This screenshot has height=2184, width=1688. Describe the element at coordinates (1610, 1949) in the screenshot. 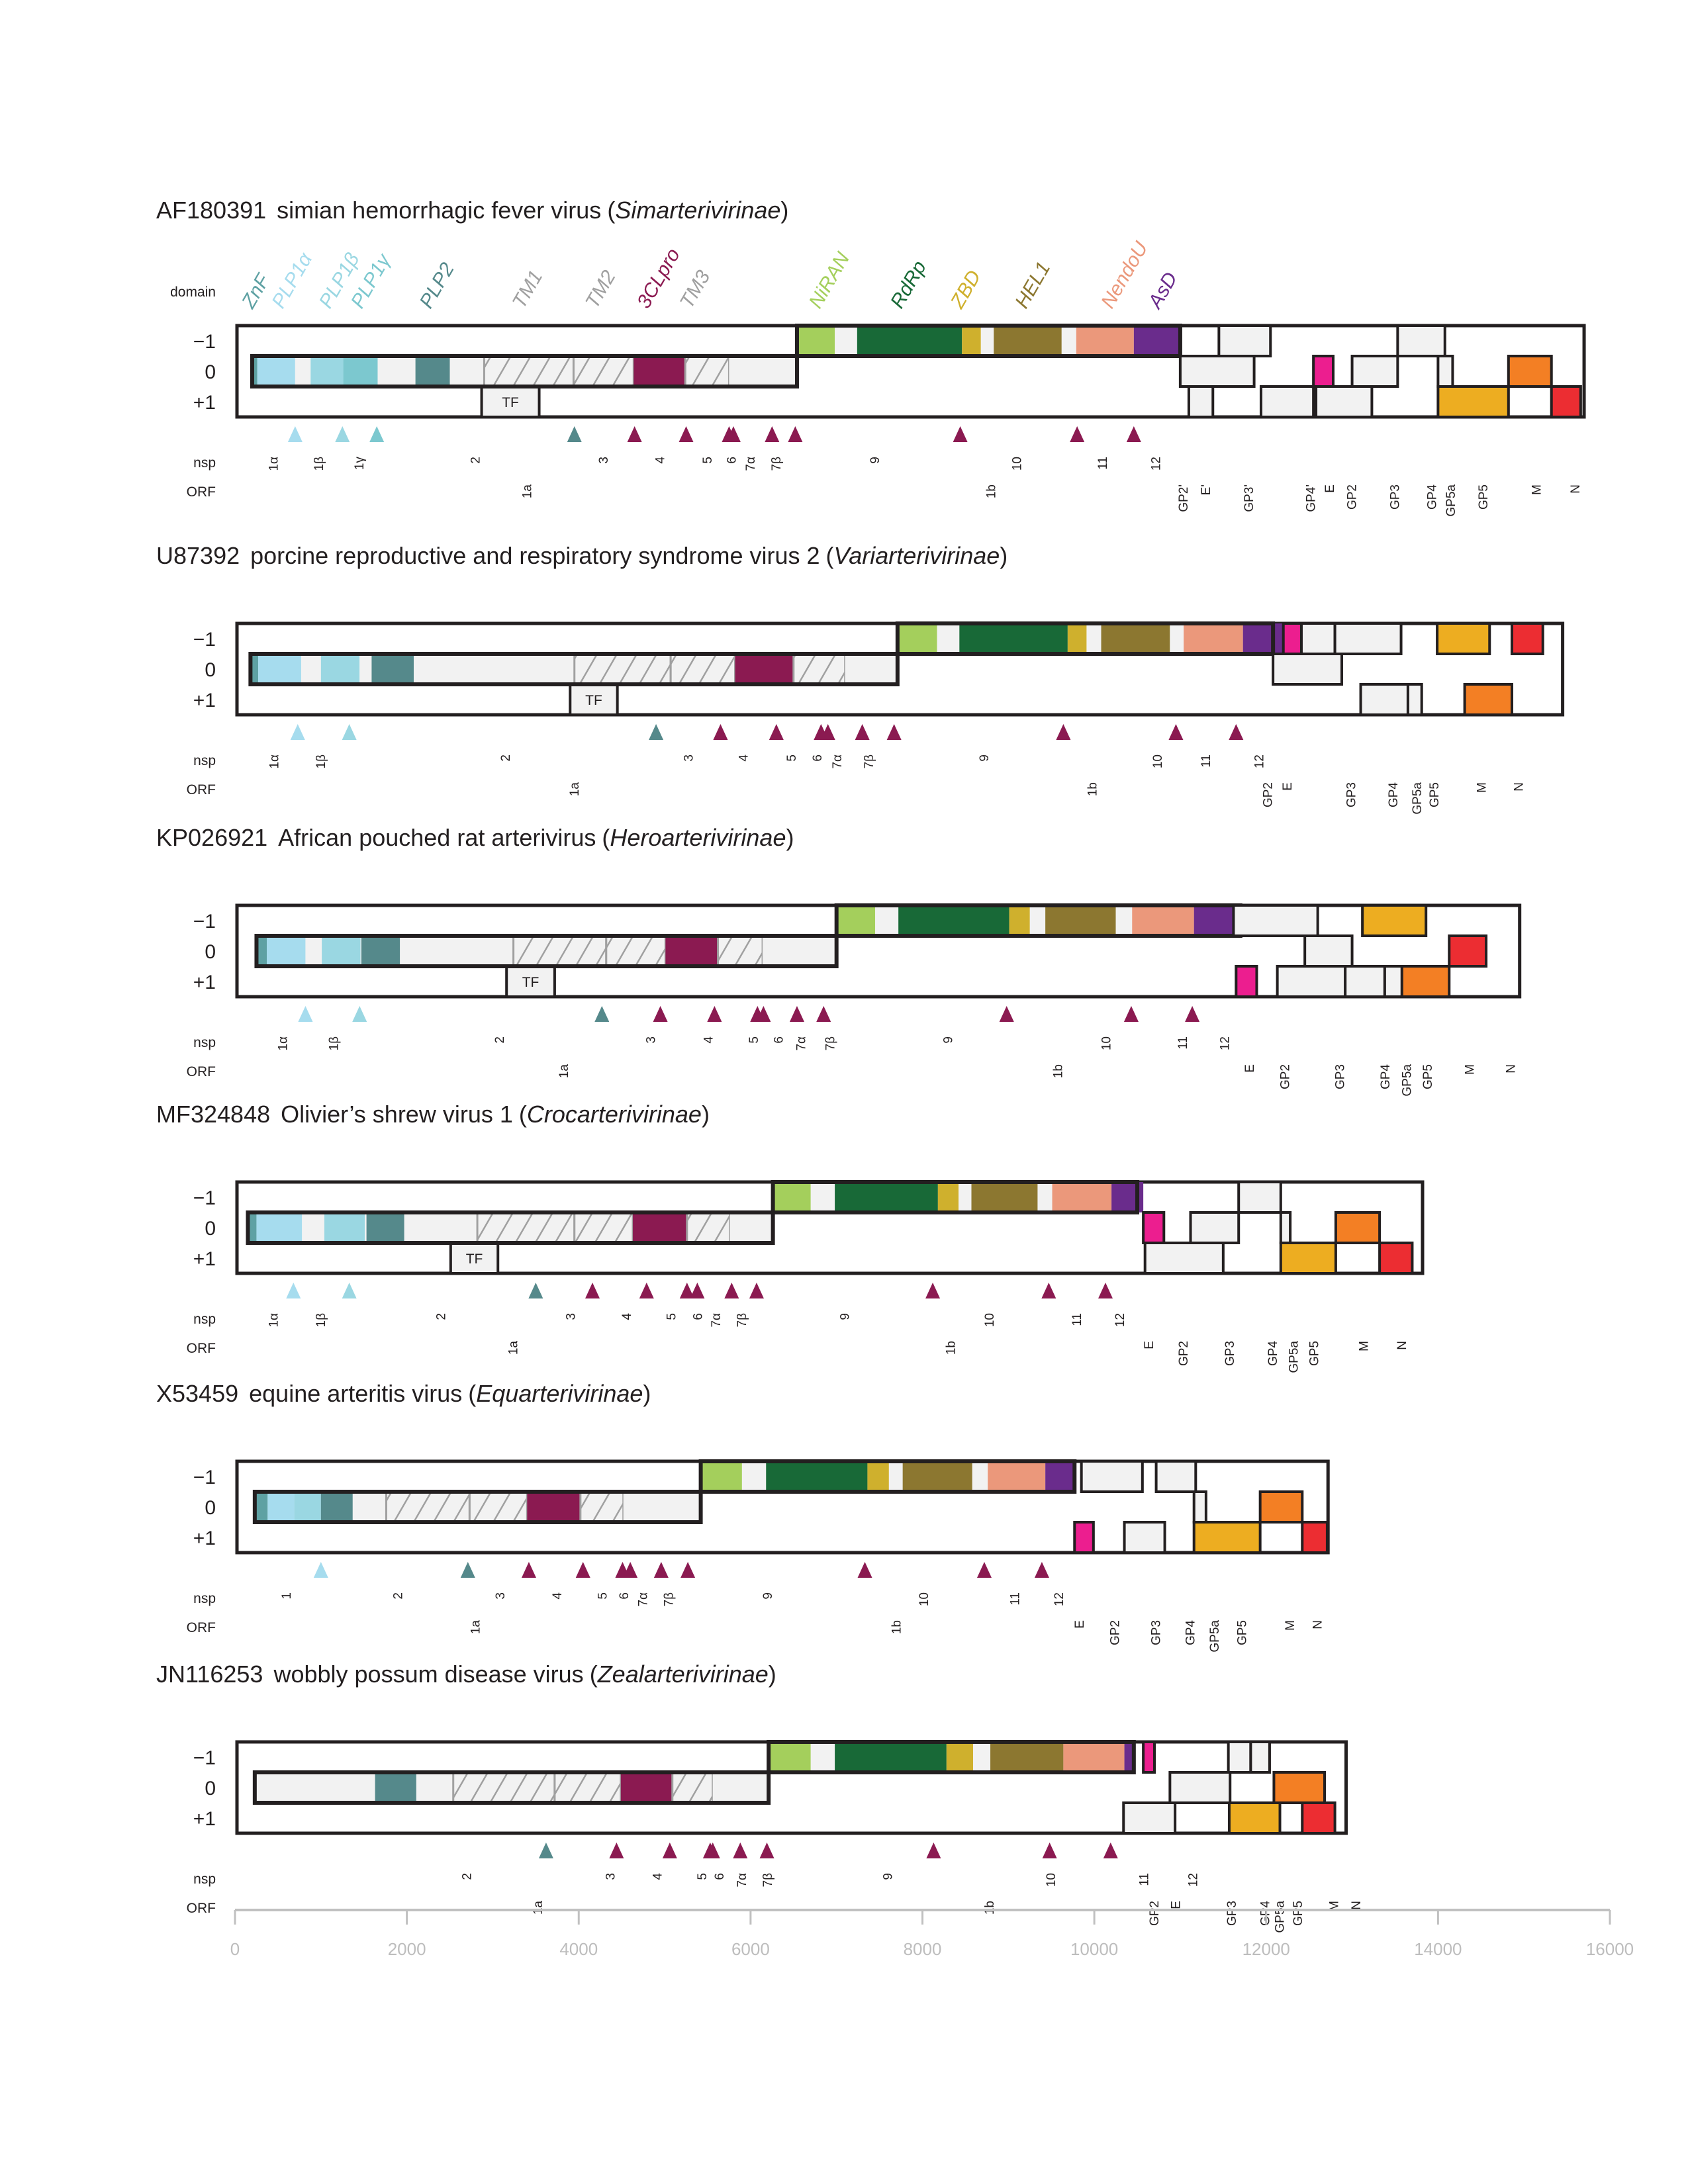

I see `axis-tick-label: 16000` at that location.